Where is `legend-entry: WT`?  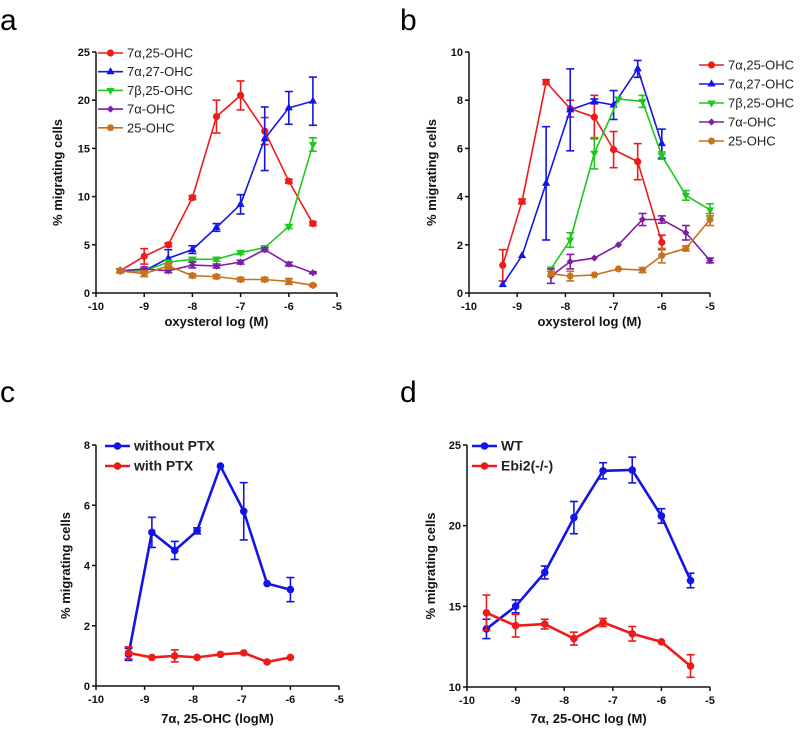 legend-entry: WT is located at coordinates (497, 446).